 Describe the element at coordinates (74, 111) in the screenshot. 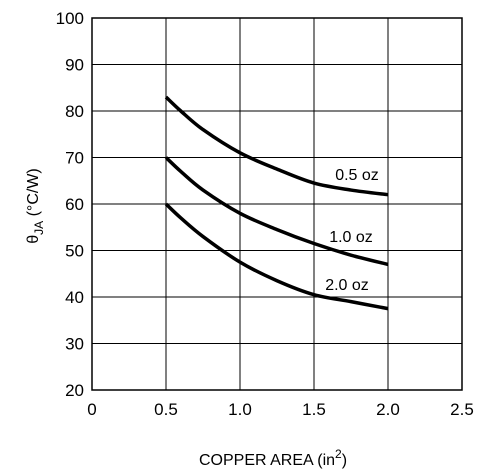

I see `y-tick-label: 80` at that location.